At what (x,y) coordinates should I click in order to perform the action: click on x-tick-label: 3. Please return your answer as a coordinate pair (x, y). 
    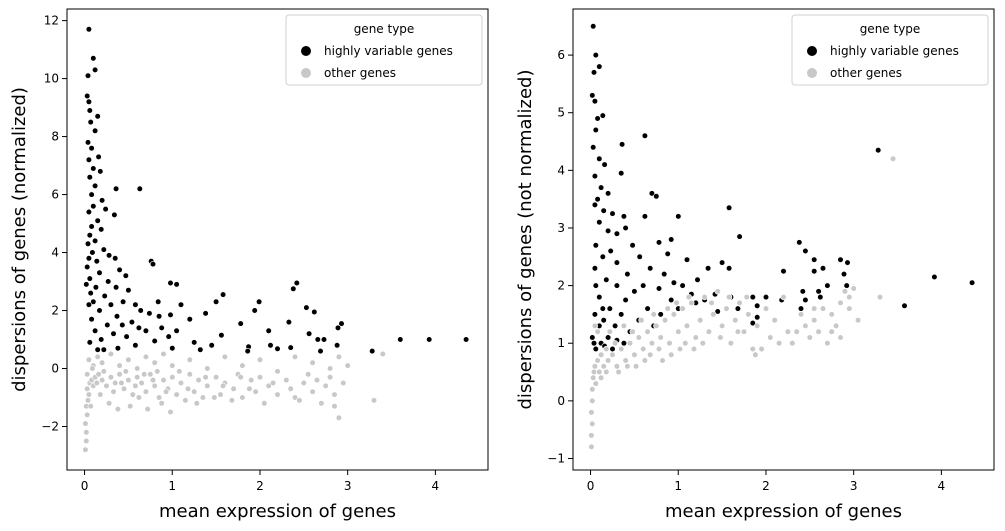
    Looking at the image, I should click on (348, 486).